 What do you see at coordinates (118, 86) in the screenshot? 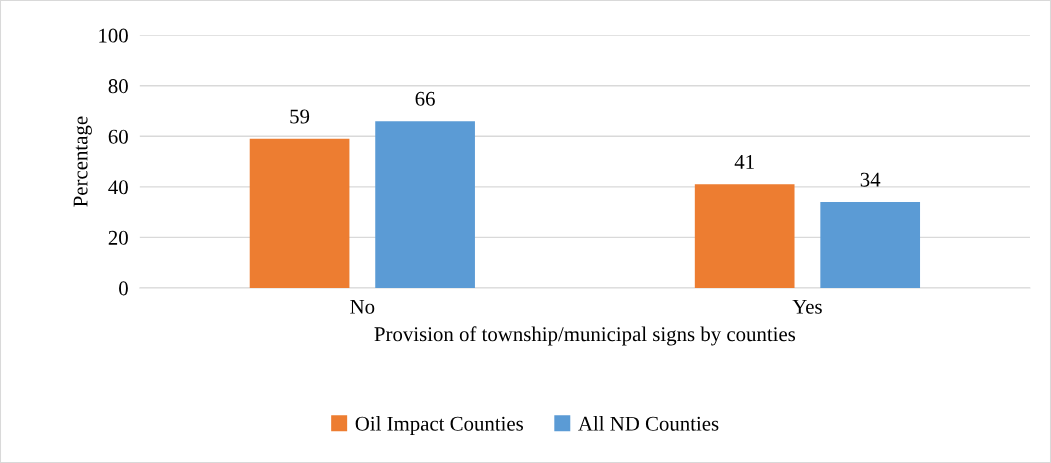
I see `y-tick-label: 80` at bounding box center [118, 86].